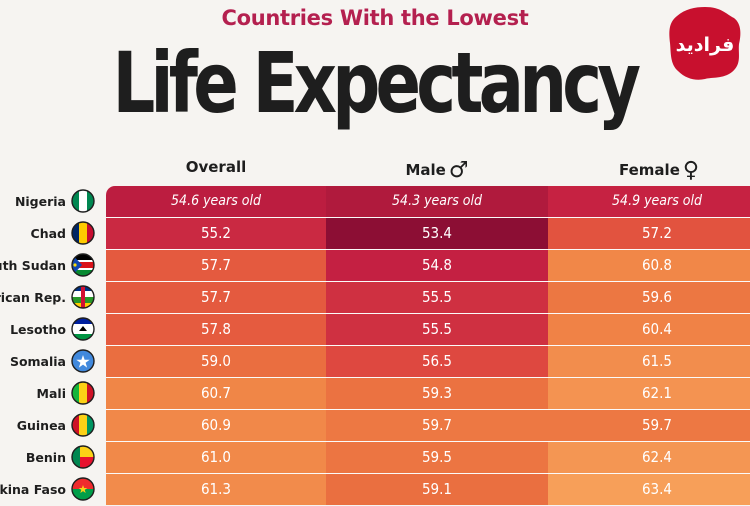  I want to click on table-row: 57.7 55.5 59.6, so click(428, 297).